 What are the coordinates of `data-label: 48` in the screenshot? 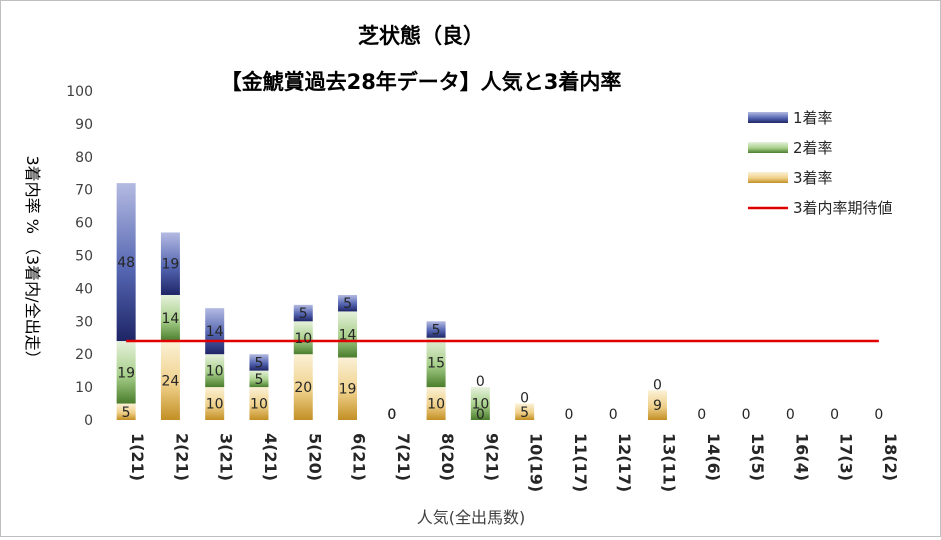 It's located at (126, 263).